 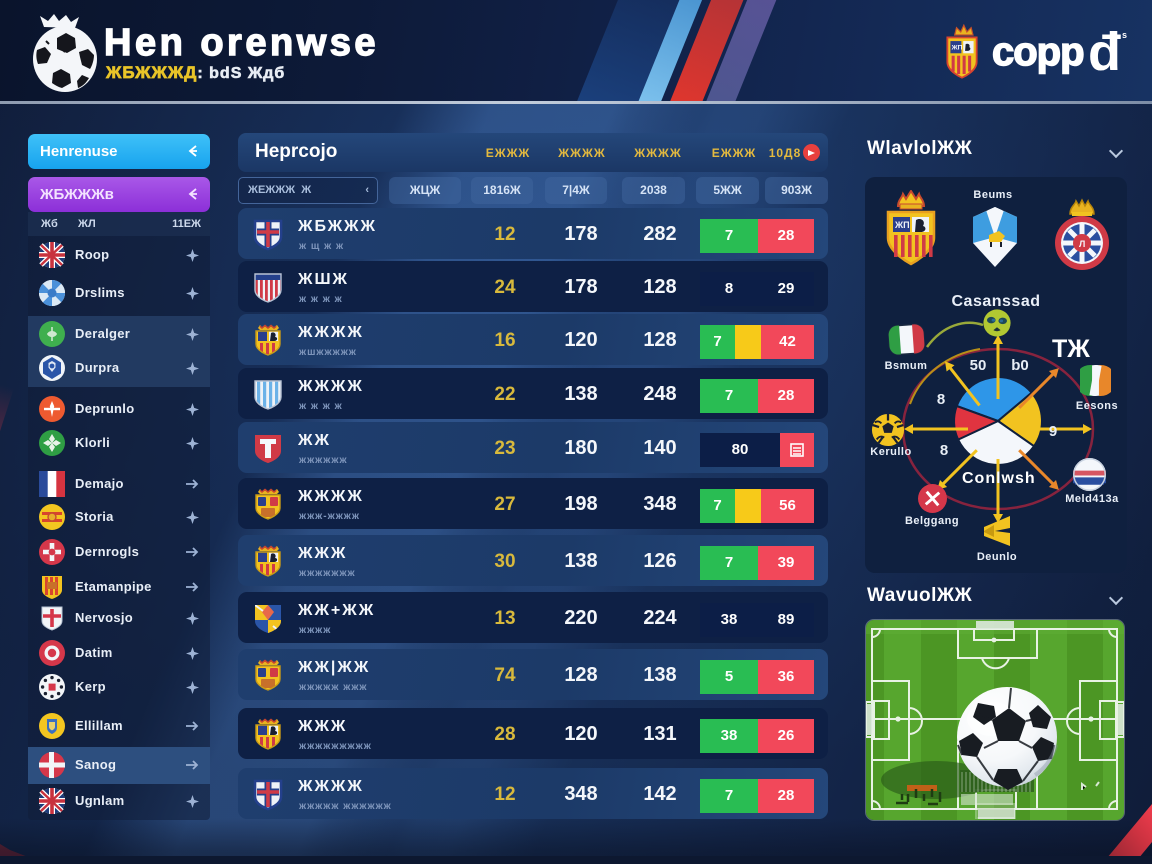 What do you see at coordinates (1020, 365) in the screenshot?
I see `svg-text: b0` at bounding box center [1020, 365].